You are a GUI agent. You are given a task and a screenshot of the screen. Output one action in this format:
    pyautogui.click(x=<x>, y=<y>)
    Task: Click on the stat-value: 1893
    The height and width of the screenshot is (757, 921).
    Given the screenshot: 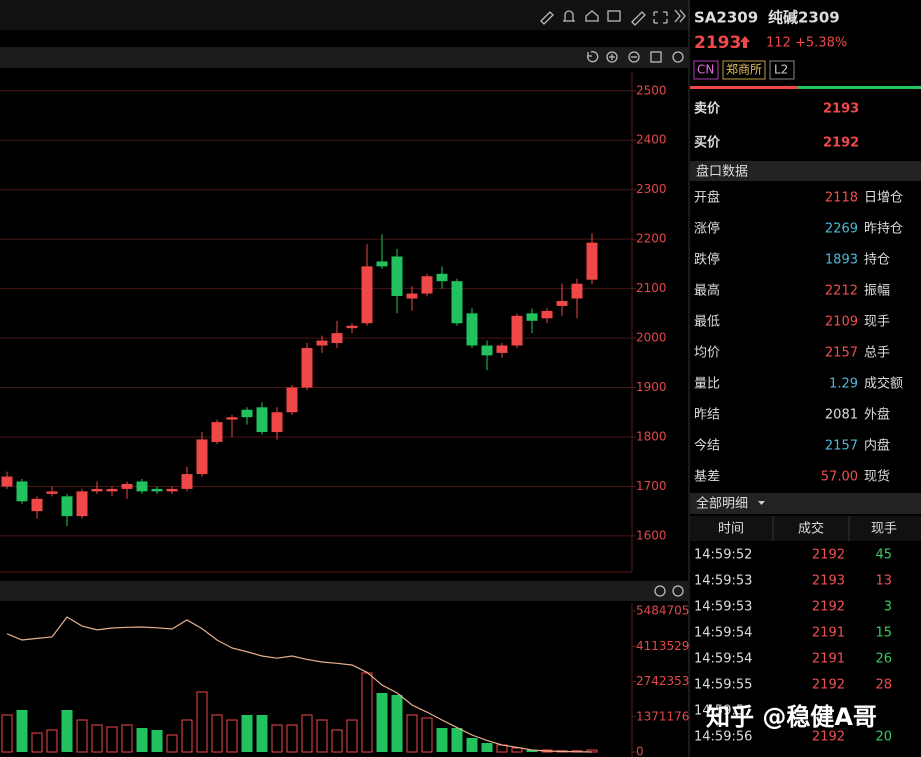 What is the action you would take?
    pyautogui.click(x=841, y=260)
    